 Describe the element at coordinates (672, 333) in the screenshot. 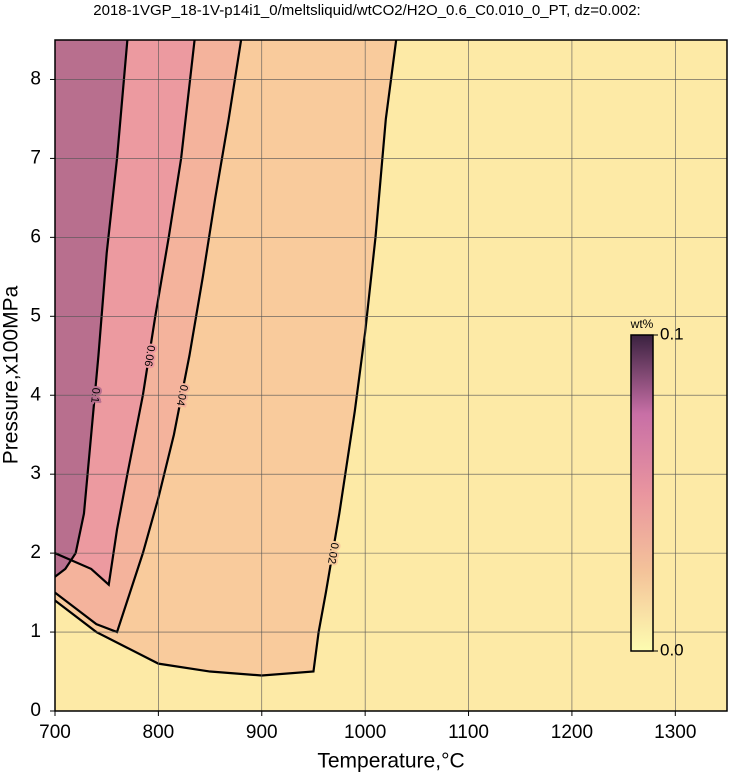

I see `colorbar-tick-label: 0.1` at that location.